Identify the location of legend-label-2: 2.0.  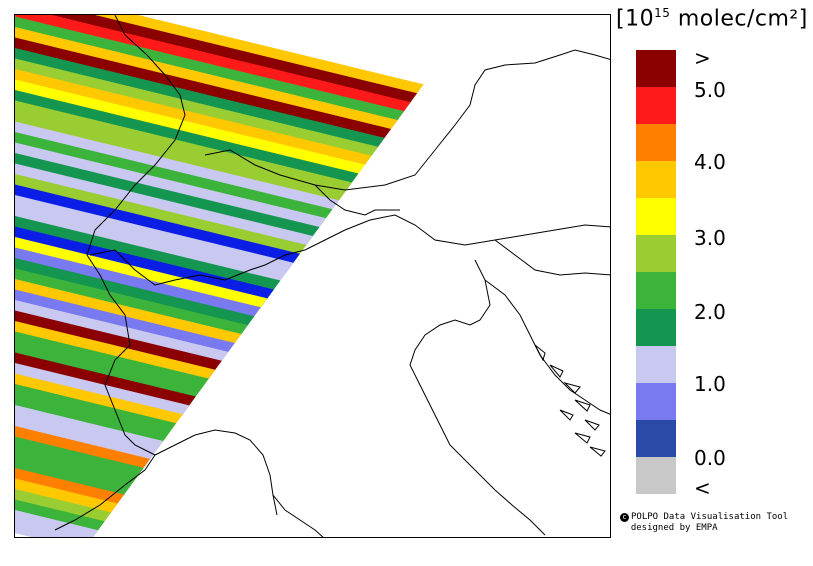
(710, 312).